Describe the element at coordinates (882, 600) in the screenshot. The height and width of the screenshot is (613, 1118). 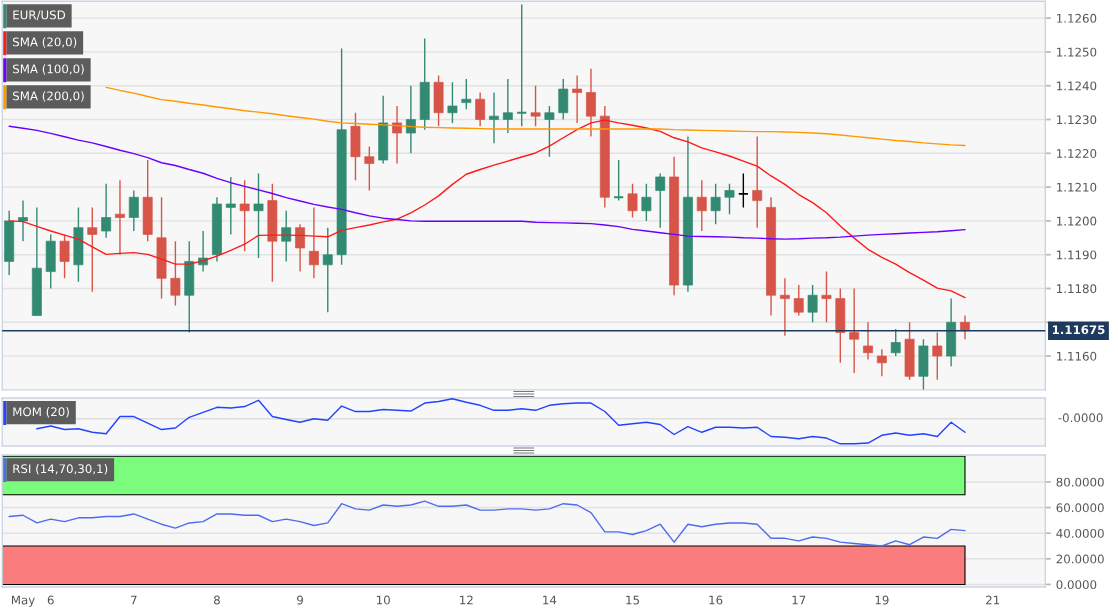
I see `x-tick-label: 19` at that location.